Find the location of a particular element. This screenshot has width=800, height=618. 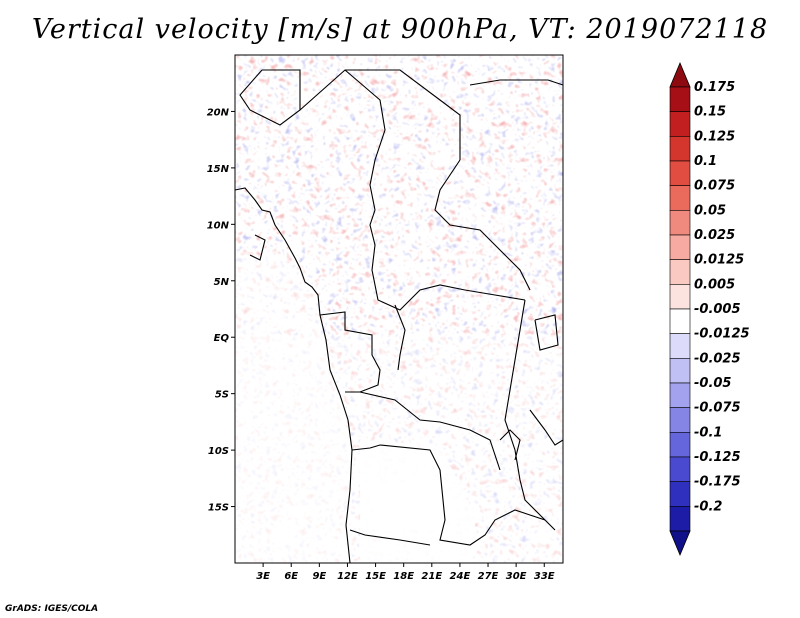

lat-tick-label: EQ is located at coordinates (222, 338).